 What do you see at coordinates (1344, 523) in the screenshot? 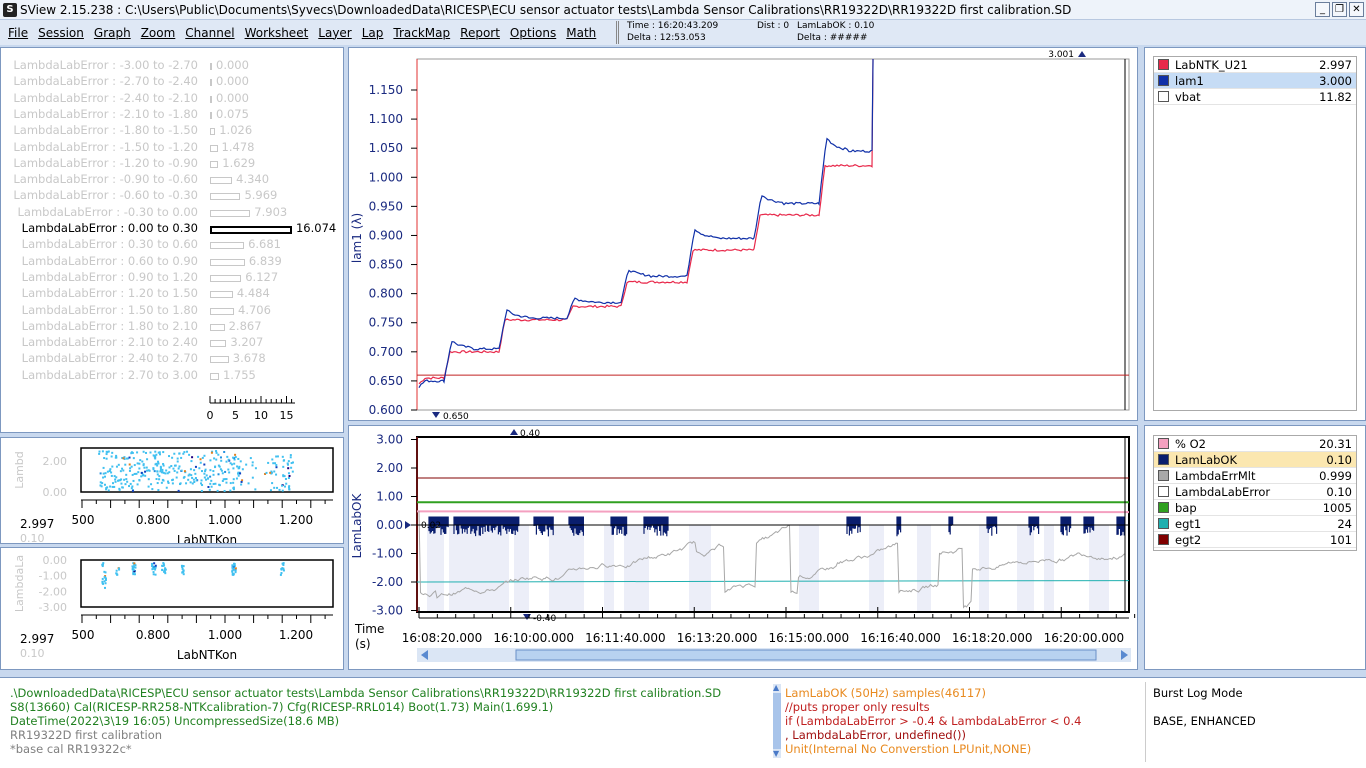
I see `channel-value: 24` at bounding box center [1344, 523].